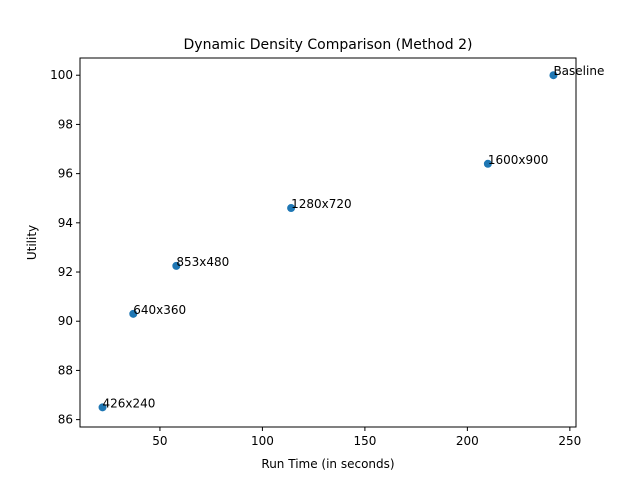 This screenshot has width=640, height=484. I want to click on y-tick-label: 100, so click(61, 75).